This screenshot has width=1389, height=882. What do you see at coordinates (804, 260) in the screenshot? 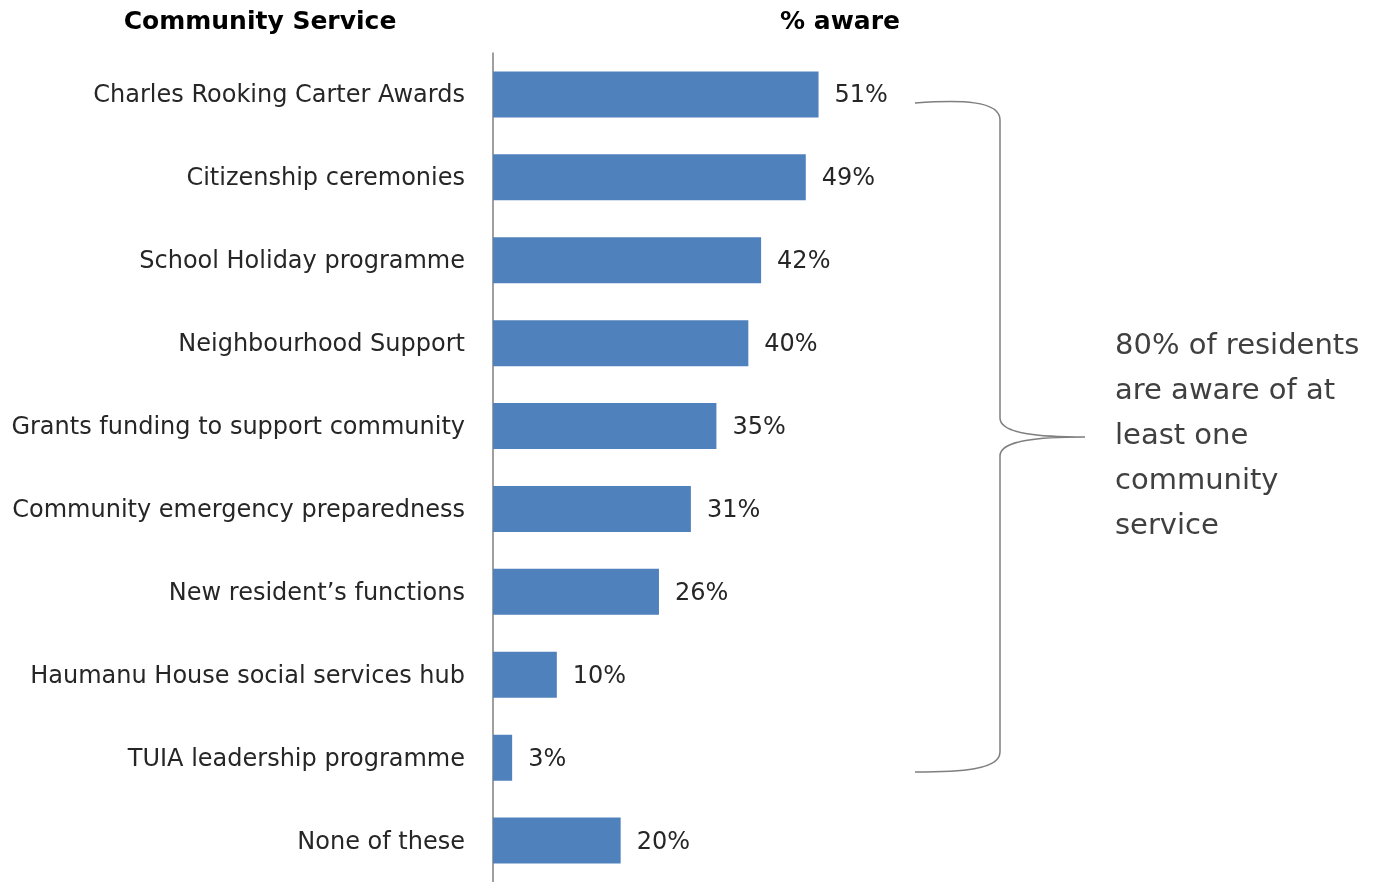
I see `data-label: 42%` at bounding box center [804, 260].